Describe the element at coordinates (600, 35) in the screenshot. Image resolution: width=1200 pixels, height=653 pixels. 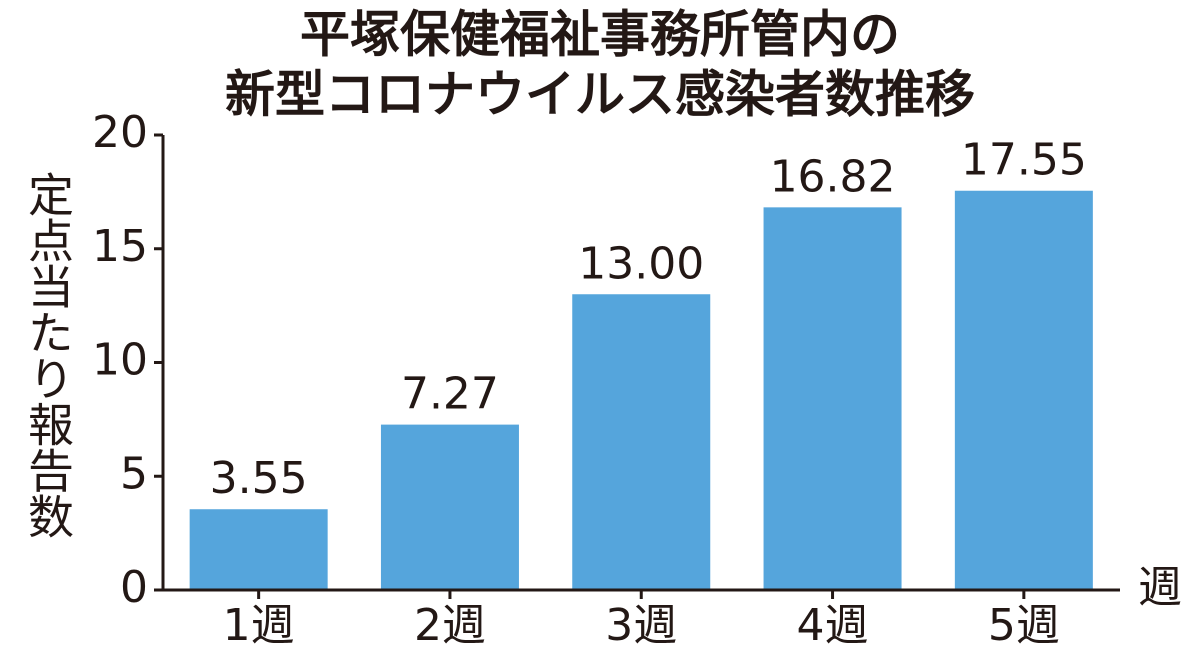
I see `chart-title: 平塚保健福祉事務所管内の` at that location.